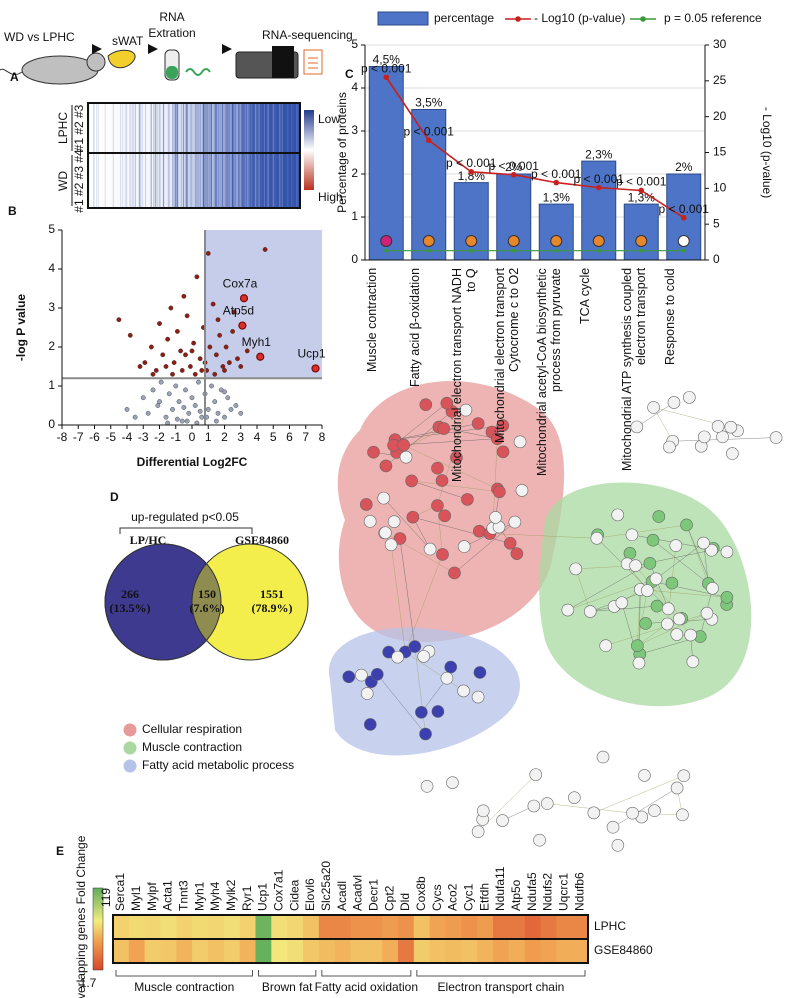 The width and height of the screenshot is (789, 998). I want to click on gene-label: Atp5o, so click(516, 895).